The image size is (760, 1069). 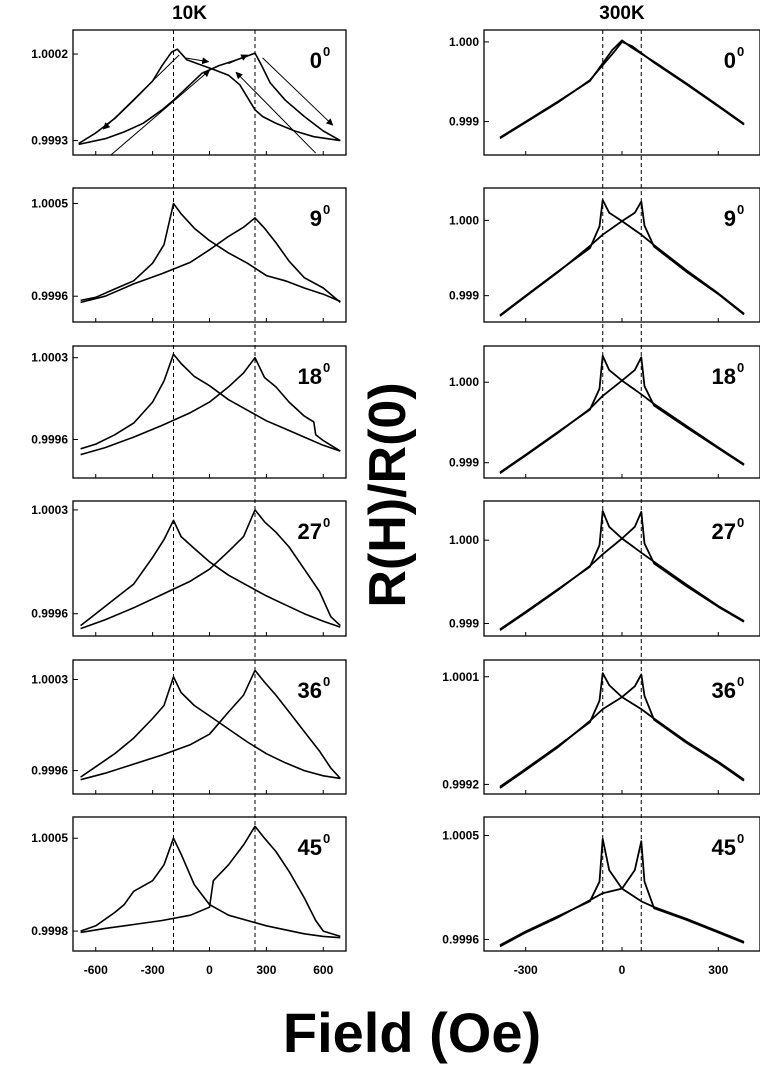 What do you see at coordinates (49, 931) in the screenshot?
I see `y-tick-label: 0.9998` at bounding box center [49, 931].